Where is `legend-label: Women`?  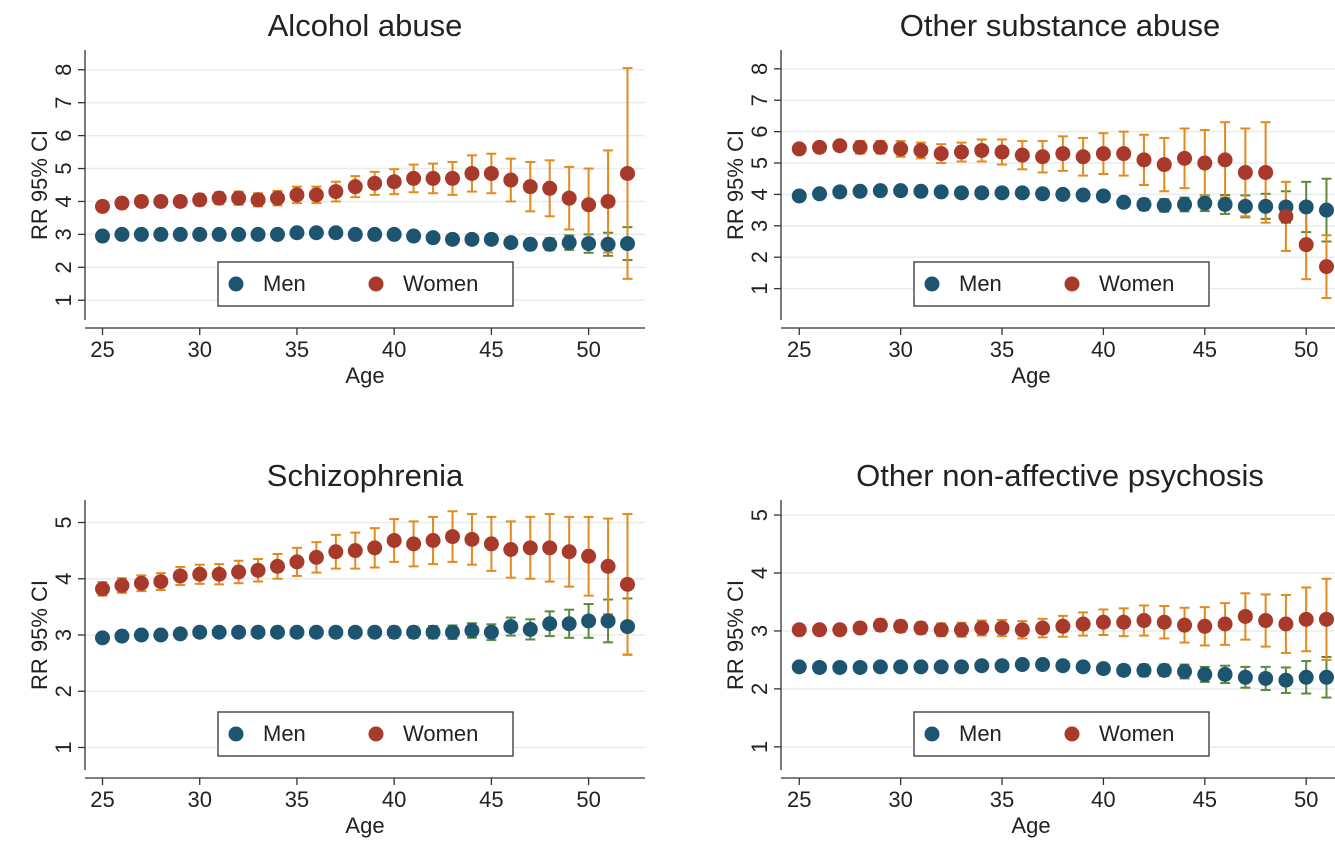
legend-label: Women is located at coordinates (1136, 283).